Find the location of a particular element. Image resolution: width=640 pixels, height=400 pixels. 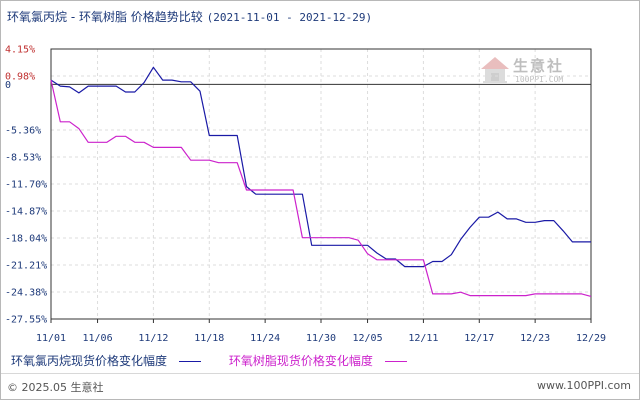

legend-item-epichlorohydrin: 环氧氯丙烷现货价格变化幅度 is located at coordinates (106, 360).